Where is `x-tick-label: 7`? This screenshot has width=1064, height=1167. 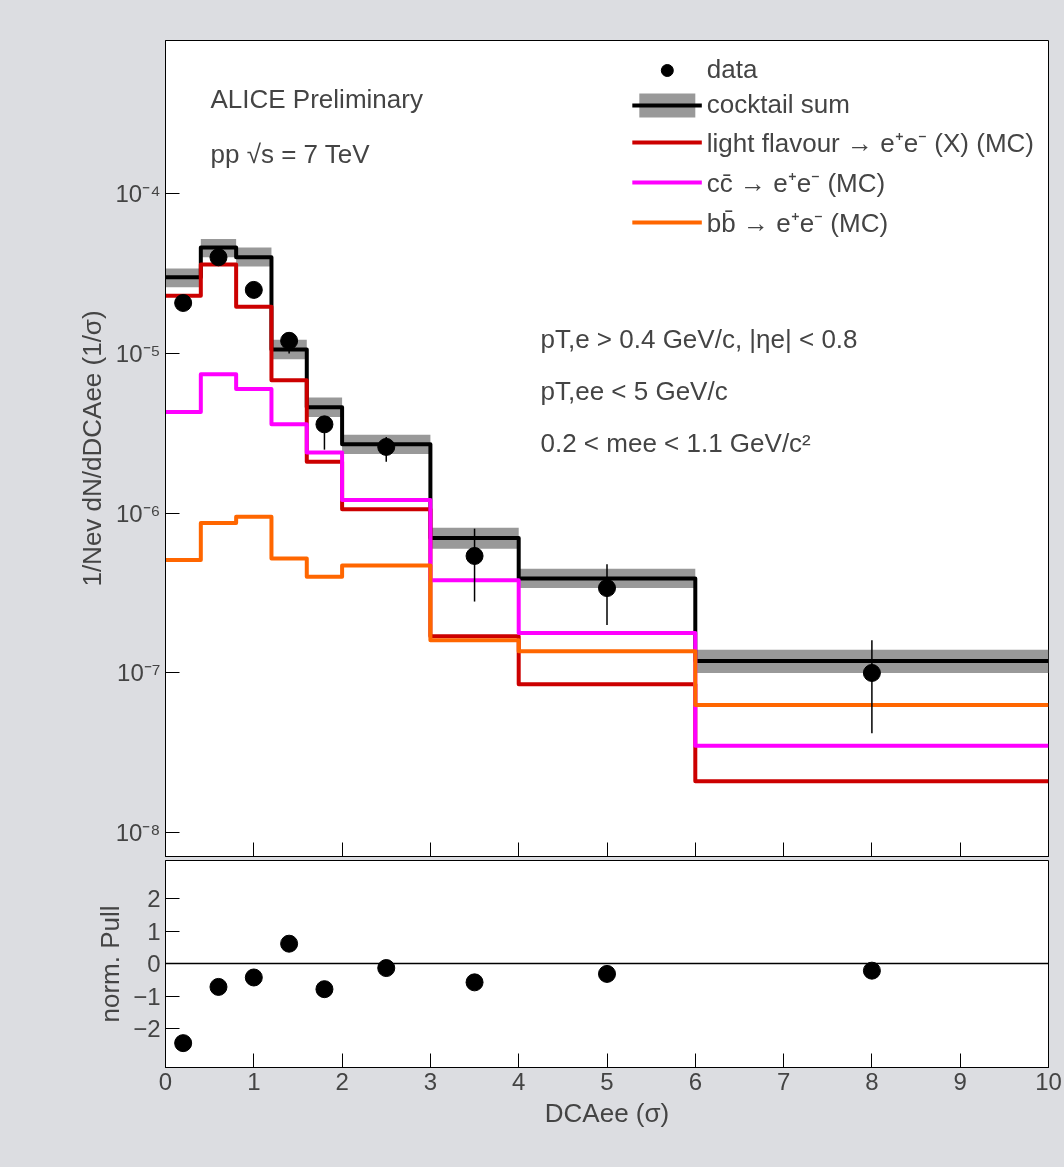
x-tick-label: 7 is located at coordinates (783, 1081).